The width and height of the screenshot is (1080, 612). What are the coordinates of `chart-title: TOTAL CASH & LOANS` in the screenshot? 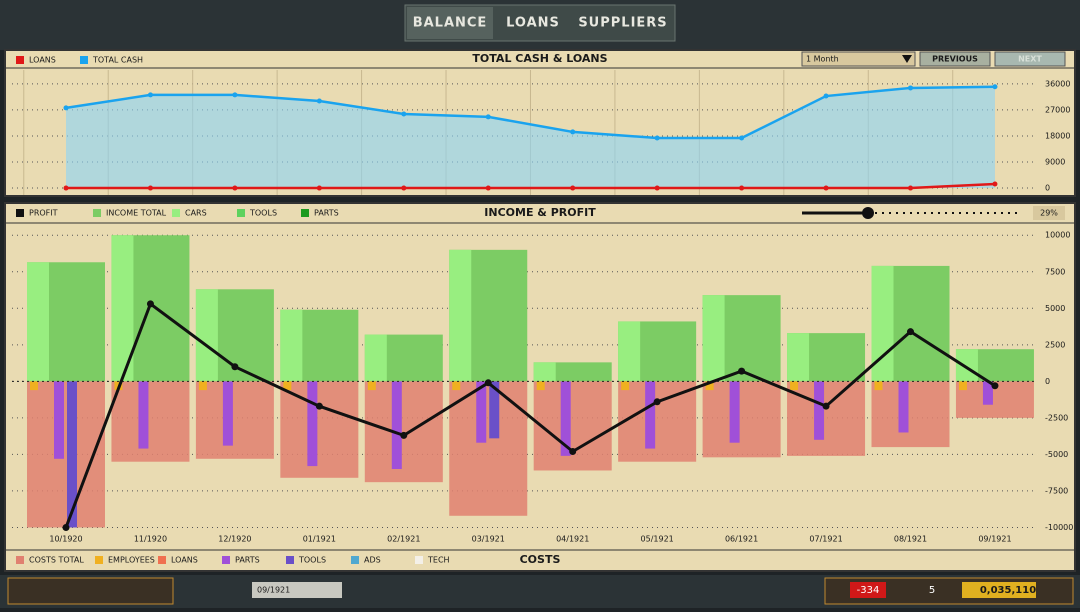 It's located at (539, 58).